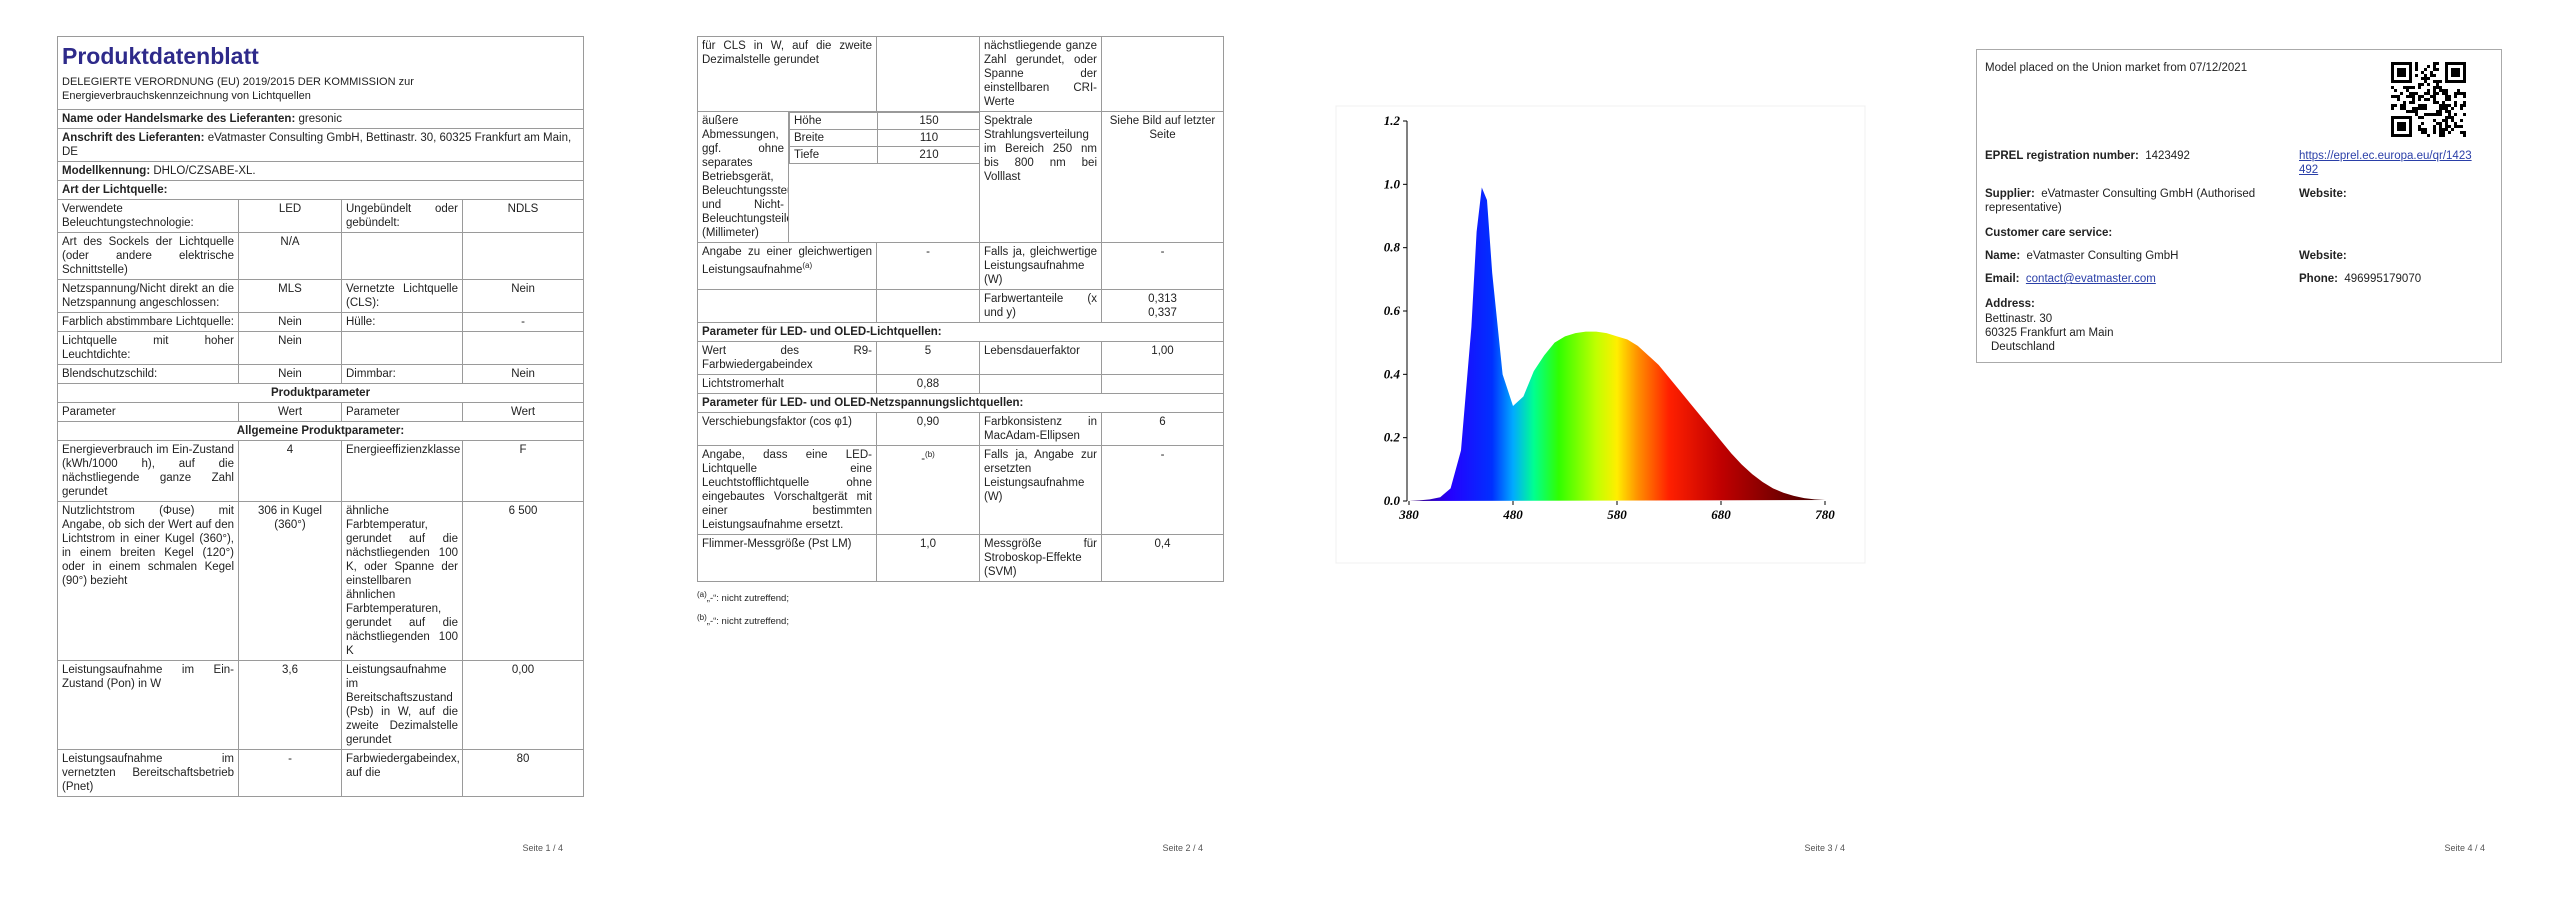 Image resolution: width=2560 pixels, height=905 pixels. What do you see at coordinates (2002, 279) in the screenshot?
I see `label: Email:` at bounding box center [2002, 279].